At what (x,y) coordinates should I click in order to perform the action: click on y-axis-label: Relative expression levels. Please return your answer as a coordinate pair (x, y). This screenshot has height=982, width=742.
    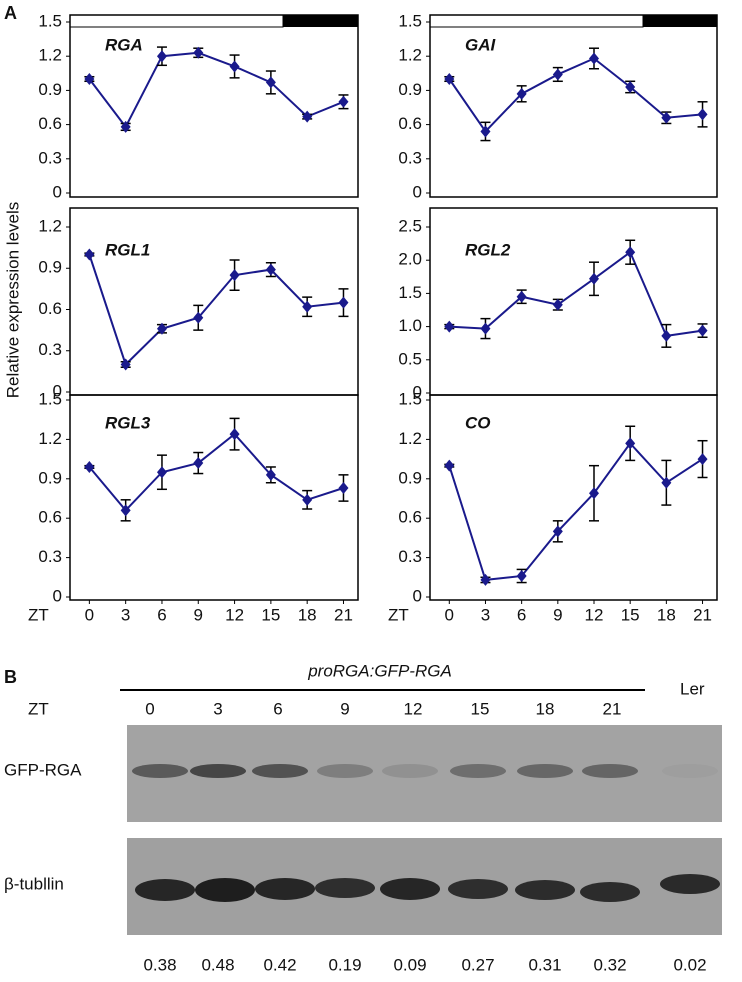
    Looking at the image, I should click on (12, 300).